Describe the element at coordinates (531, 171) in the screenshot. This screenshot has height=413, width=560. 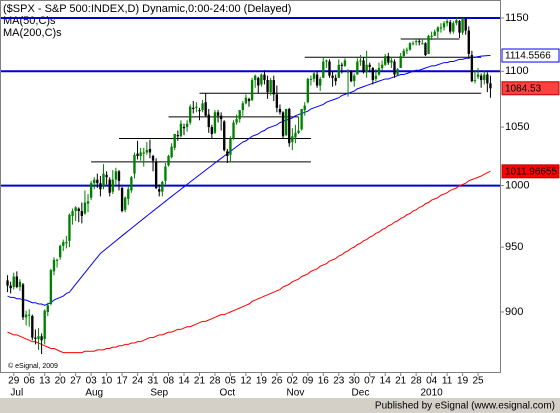
I see `value-box-label: 1011.96655` at that location.